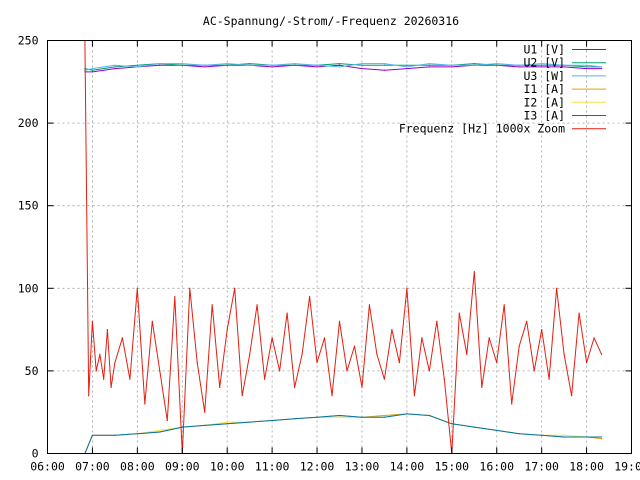  I want to click on legend-label: I1 [A], so click(544, 89).